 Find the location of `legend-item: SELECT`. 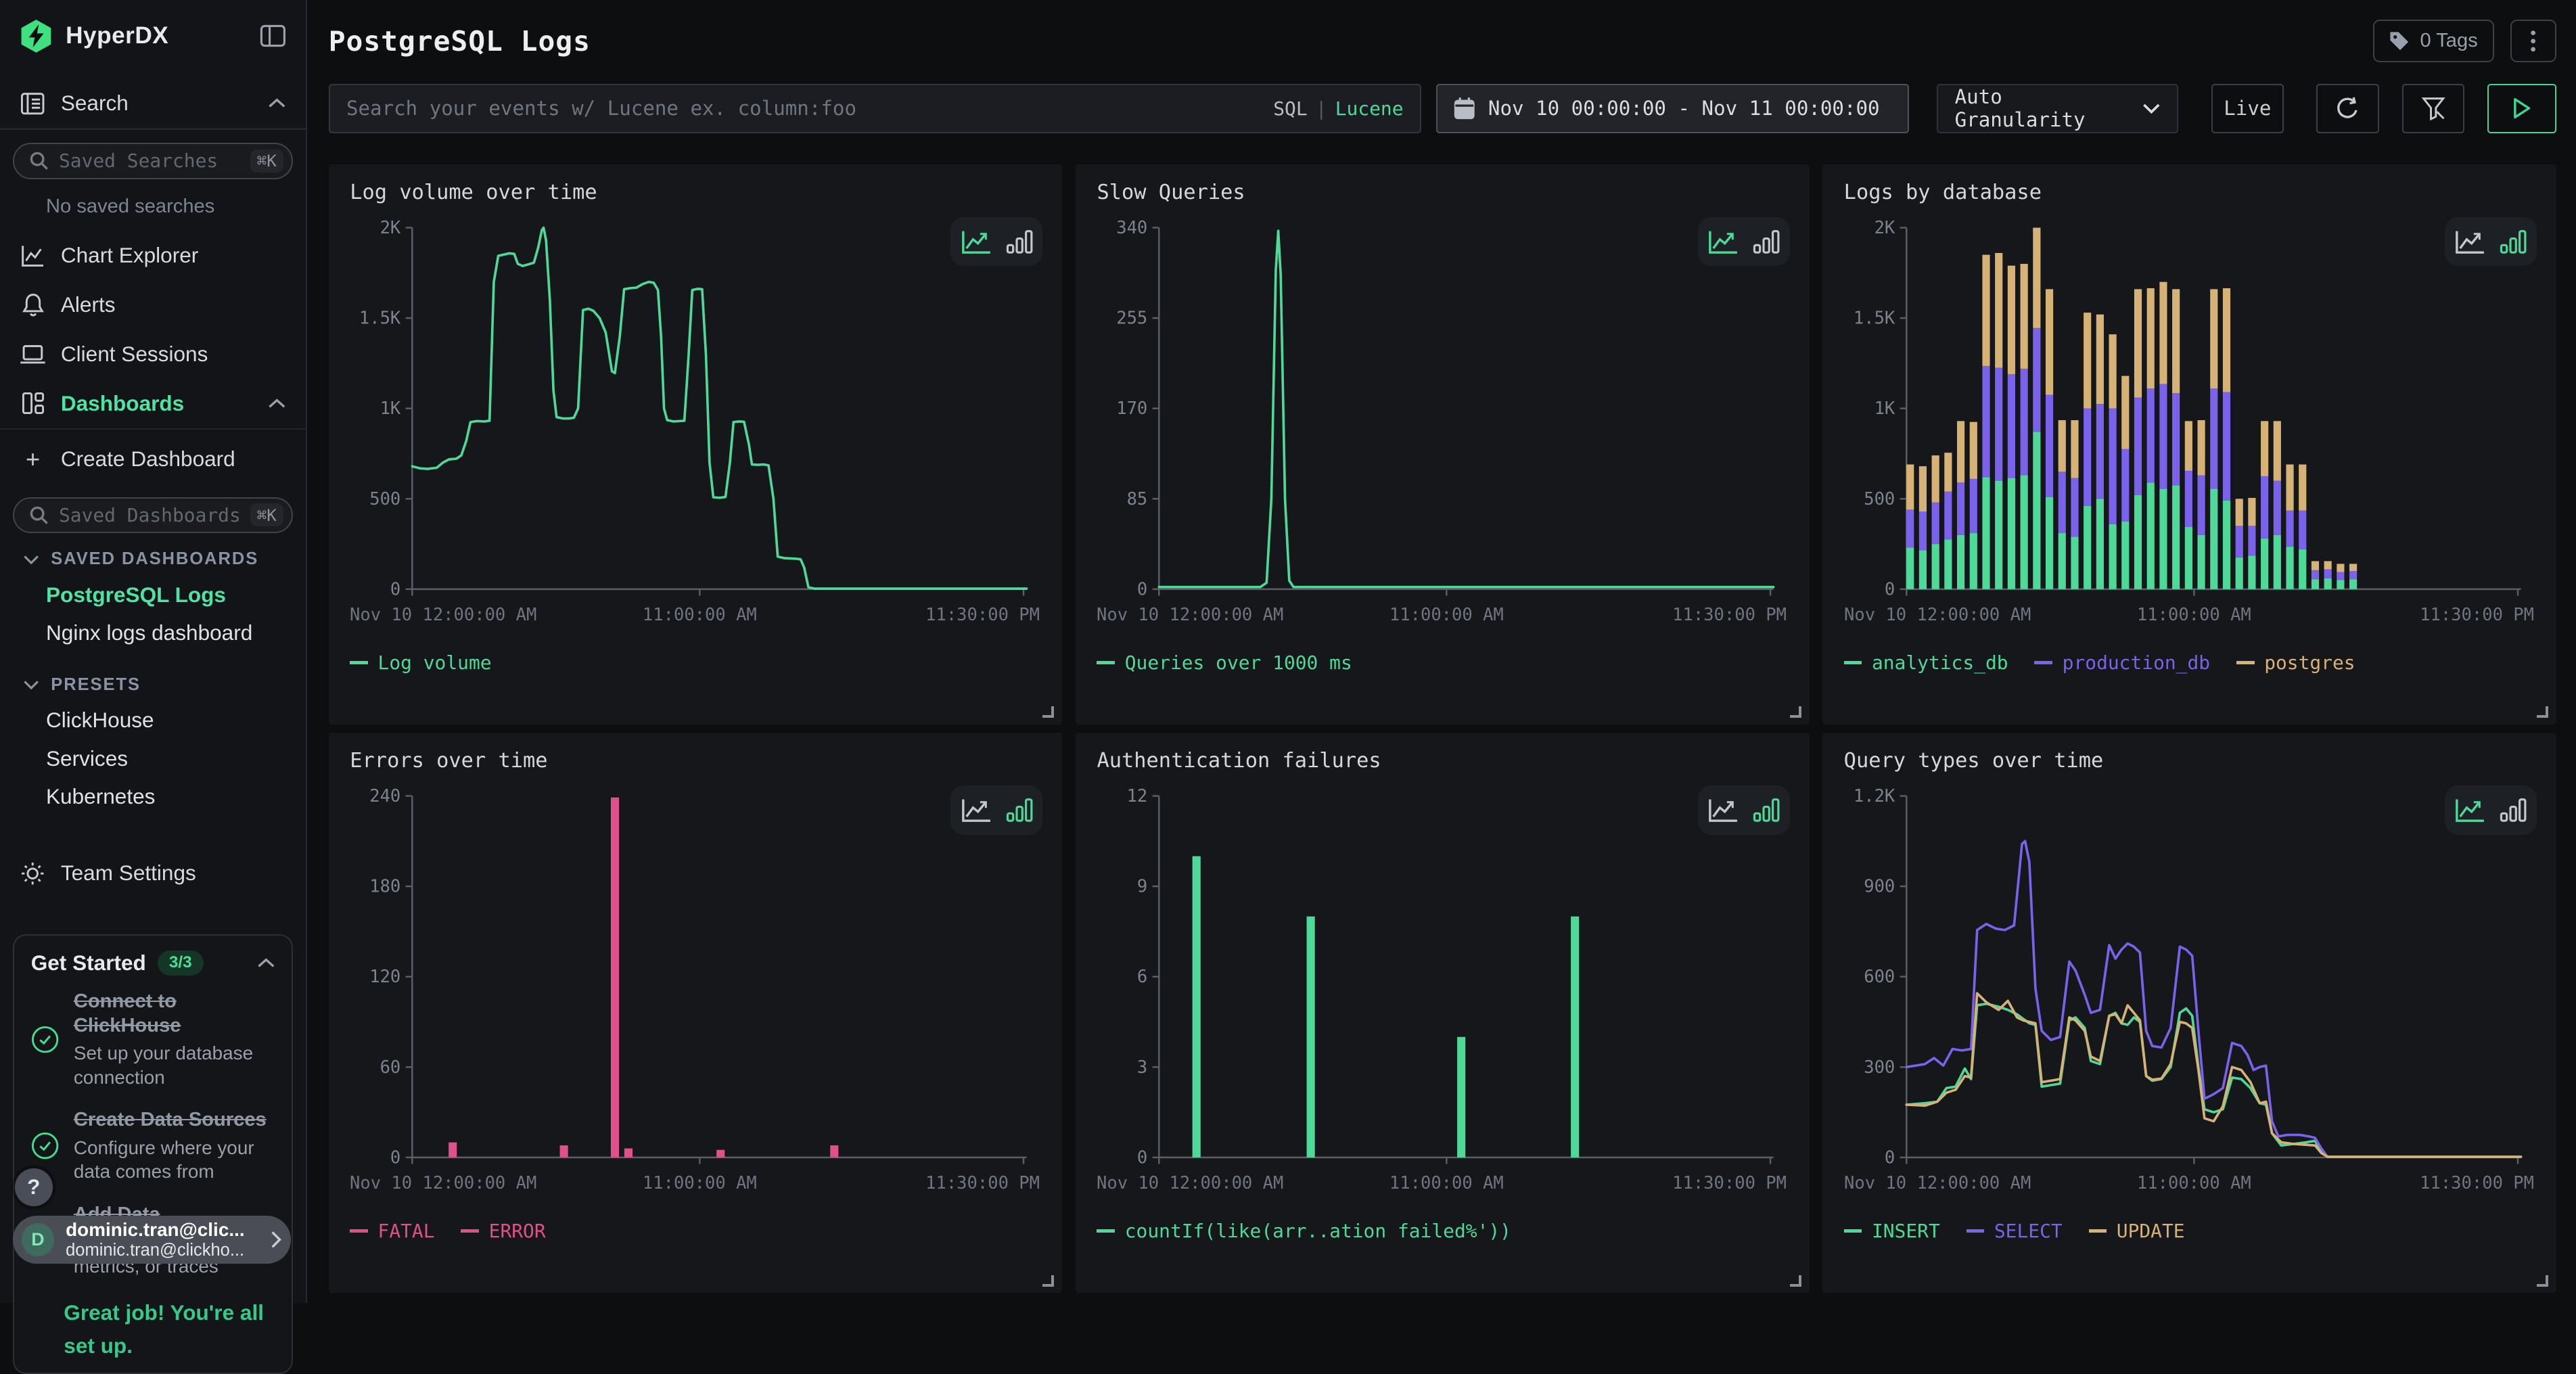

legend-item: SELECT is located at coordinates (2014, 1231).